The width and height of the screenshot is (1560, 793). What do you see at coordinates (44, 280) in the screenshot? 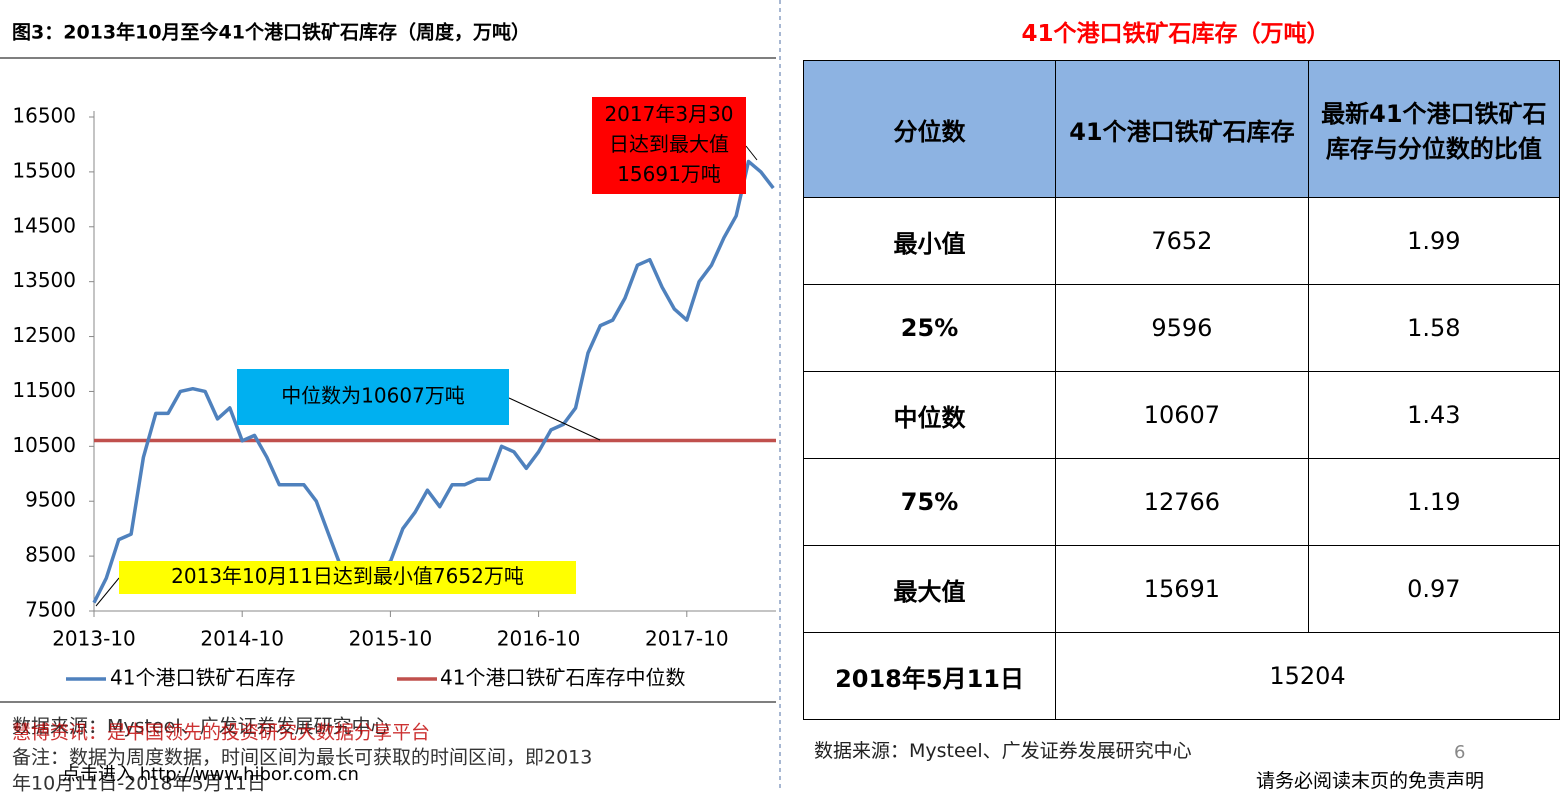
I see `y-tick-label: 13500` at bounding box center [44, 280].